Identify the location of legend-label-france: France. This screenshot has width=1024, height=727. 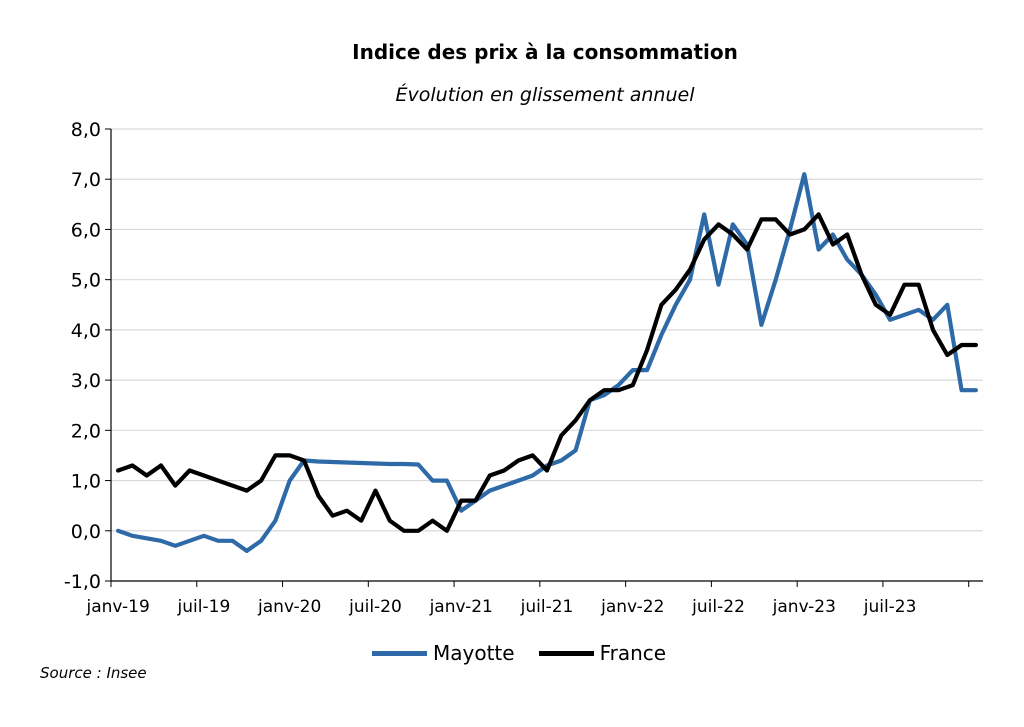
(633, 653).